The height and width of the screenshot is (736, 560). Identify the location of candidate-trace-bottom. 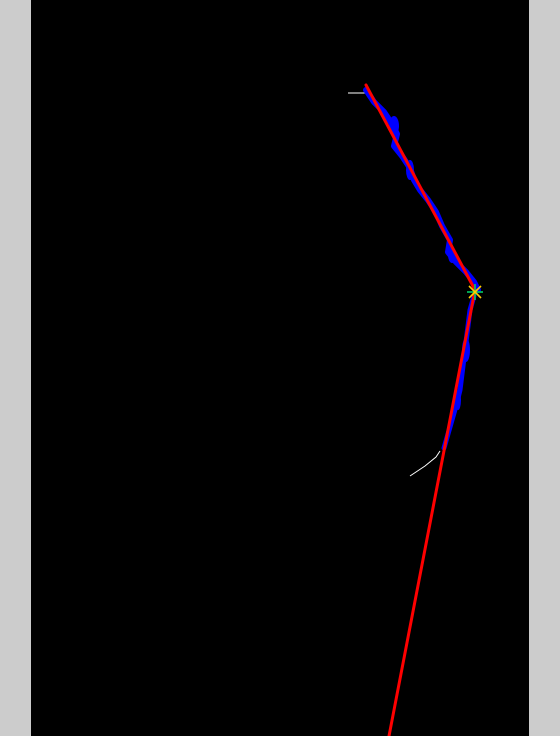
(425, 463).